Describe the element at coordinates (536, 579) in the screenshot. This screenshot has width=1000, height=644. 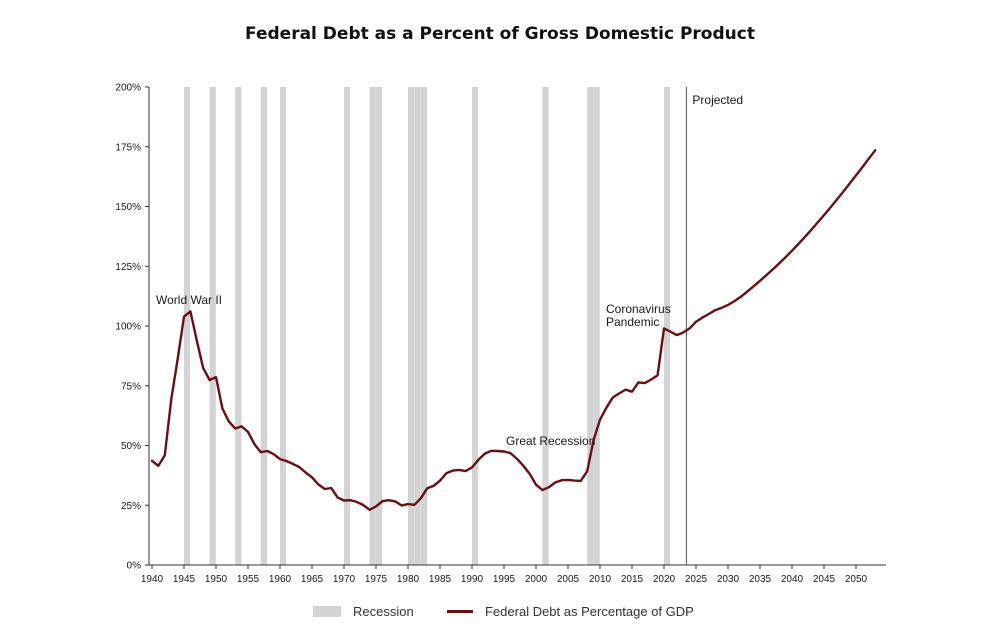
I see `x-tick-label: 2000` at that location.